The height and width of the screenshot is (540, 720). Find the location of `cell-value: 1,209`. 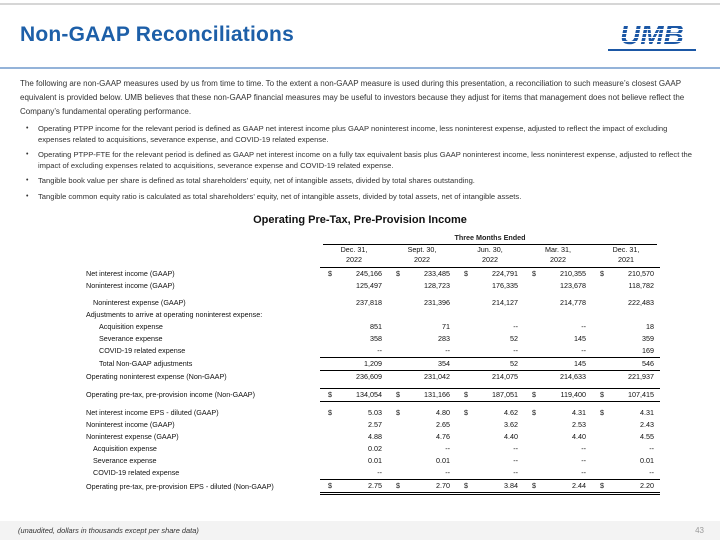

cell-value: 1,209 is located at coordinates (354, 363).